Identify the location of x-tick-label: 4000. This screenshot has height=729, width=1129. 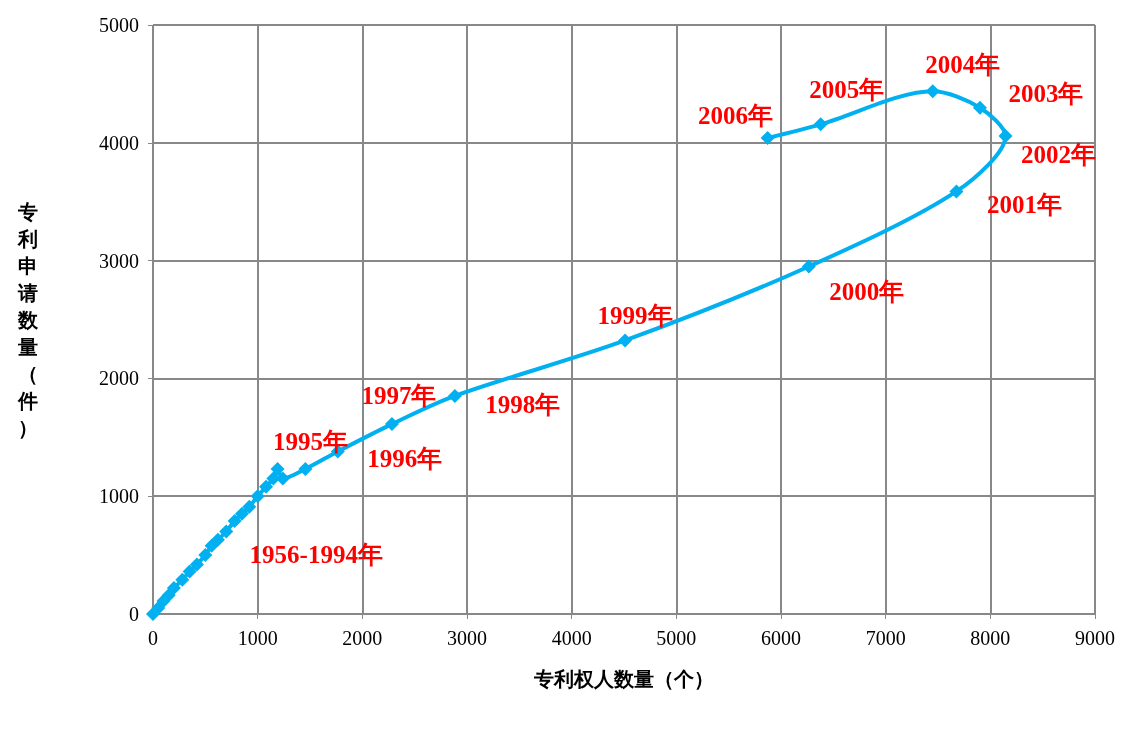
(571, 638).